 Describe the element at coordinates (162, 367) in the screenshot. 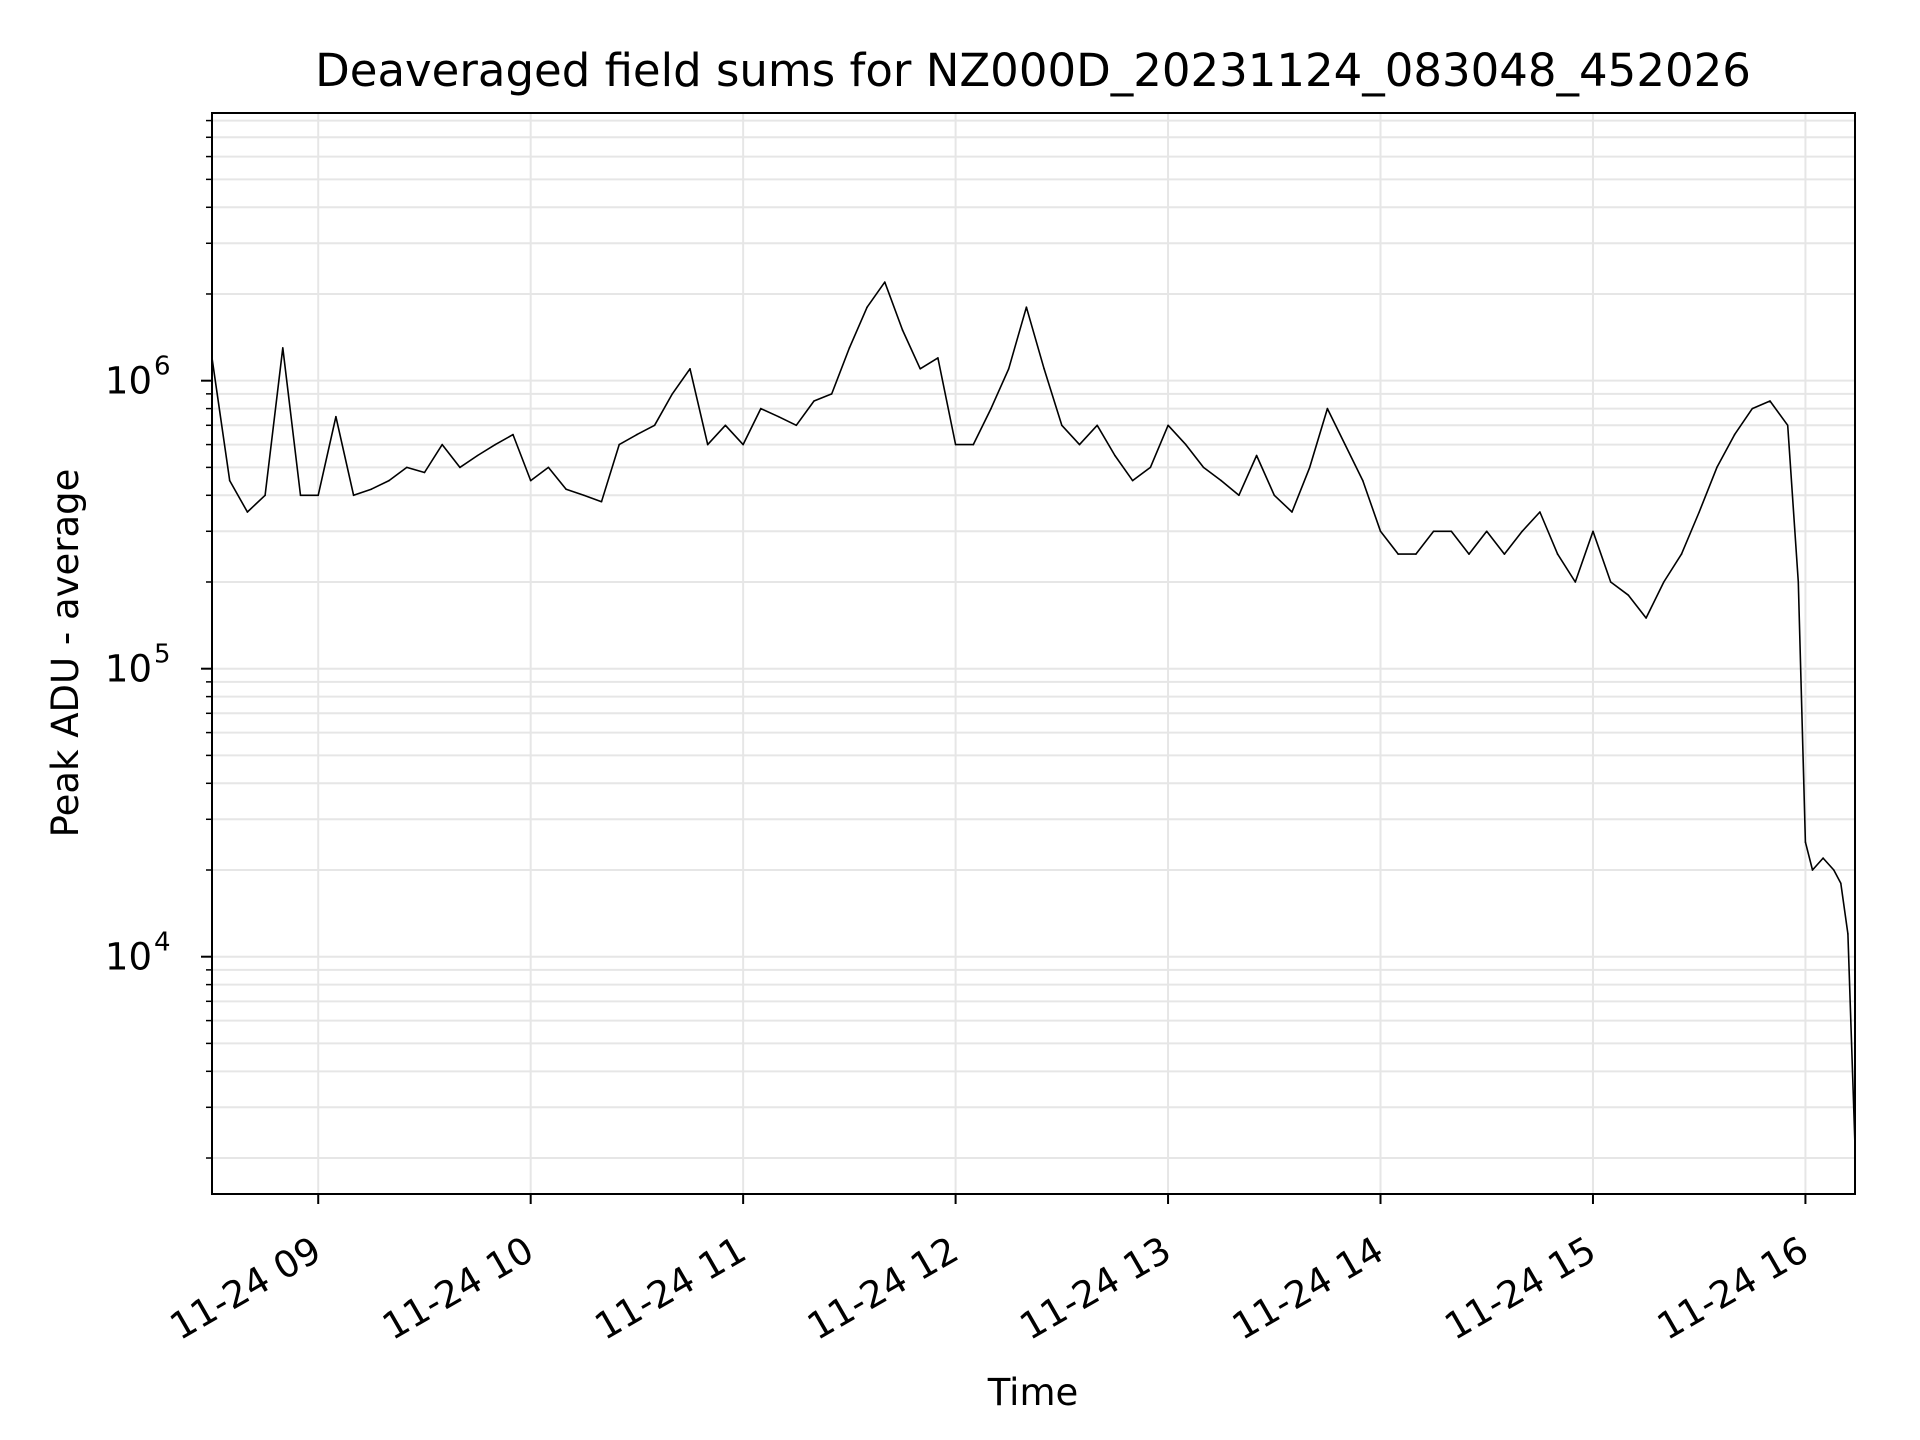

I see `y-tick-exponent: 6` at that location.